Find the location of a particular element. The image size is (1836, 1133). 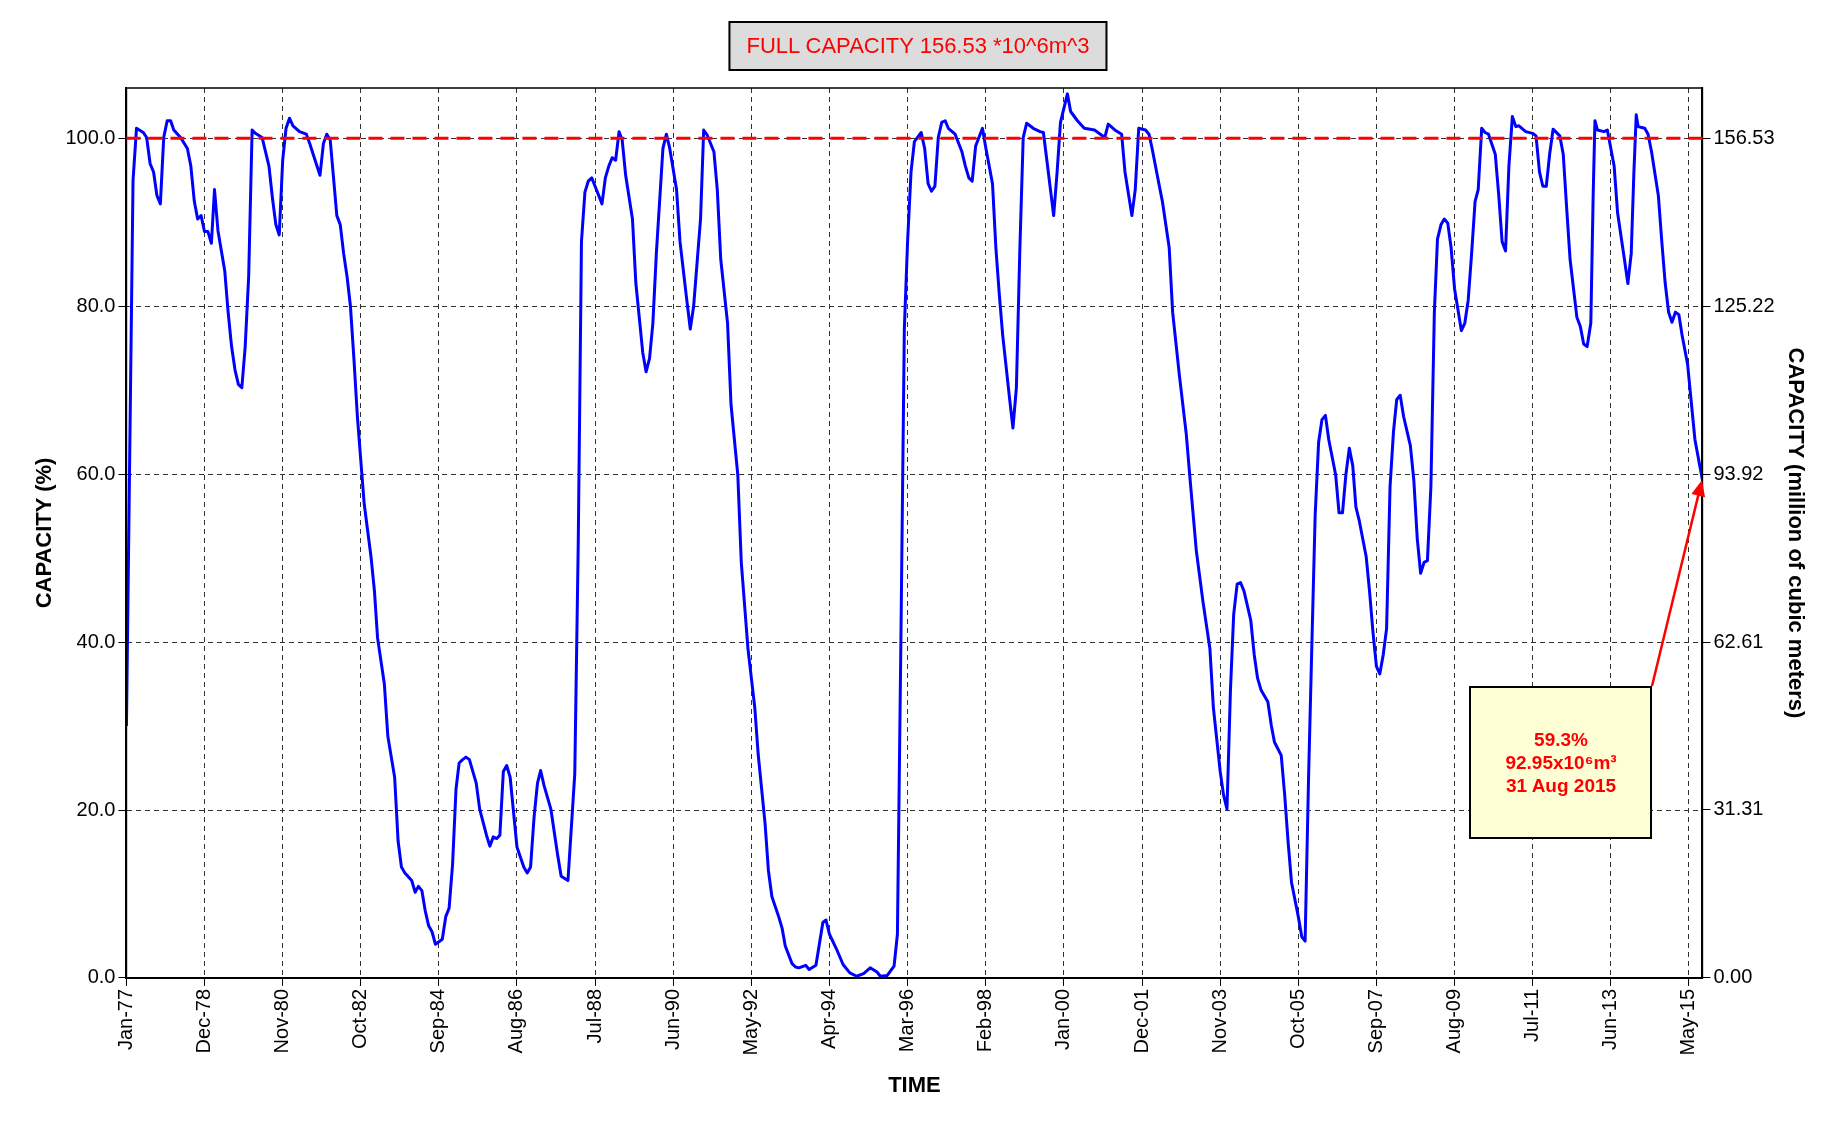

y2-tick-label: 31.31 is located at coordinates (1738, 808).